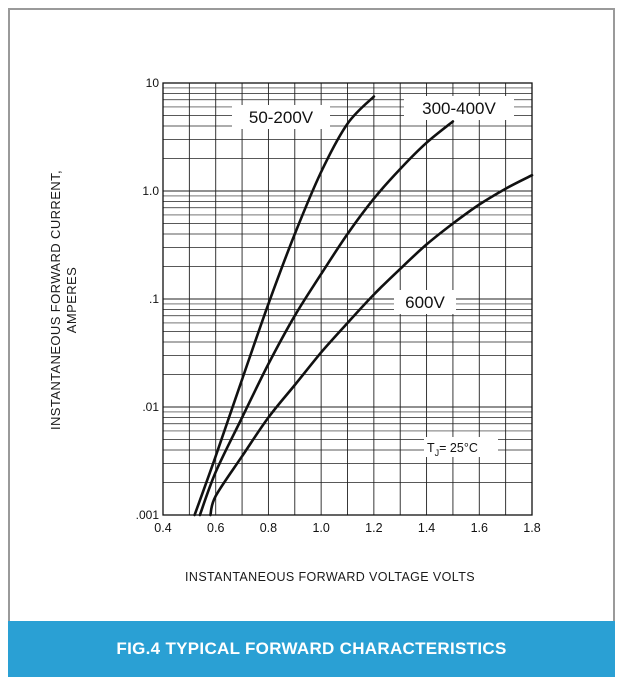  Describe the element at coordinates (71, 300) in the screenshot. I see `y-axis-label-line2: AMPERES` at that location.